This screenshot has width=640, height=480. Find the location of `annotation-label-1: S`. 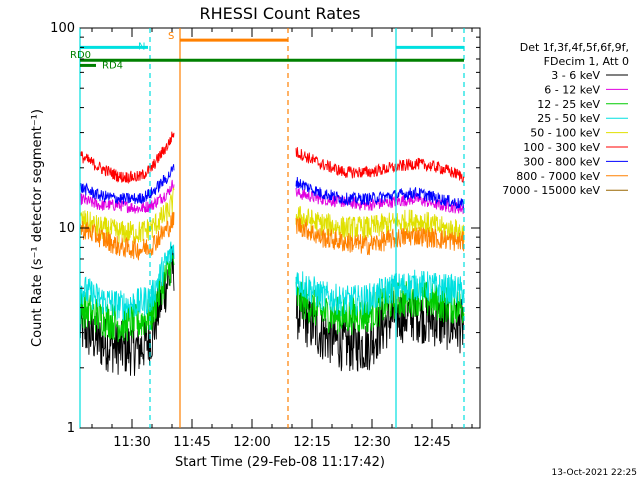

annotation-label-1: S is located at coordinates (171, 36).